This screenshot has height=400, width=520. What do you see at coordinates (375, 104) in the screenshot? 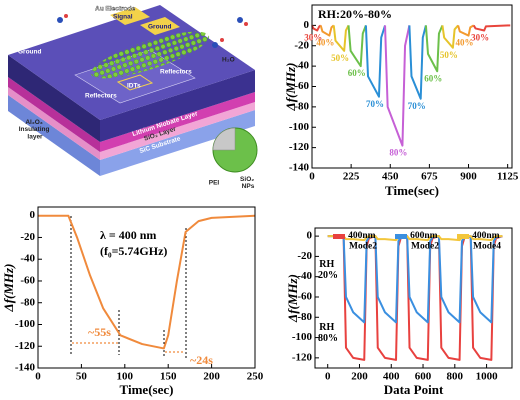
I see `series-label: 70%` at bounding box center [375, 104].